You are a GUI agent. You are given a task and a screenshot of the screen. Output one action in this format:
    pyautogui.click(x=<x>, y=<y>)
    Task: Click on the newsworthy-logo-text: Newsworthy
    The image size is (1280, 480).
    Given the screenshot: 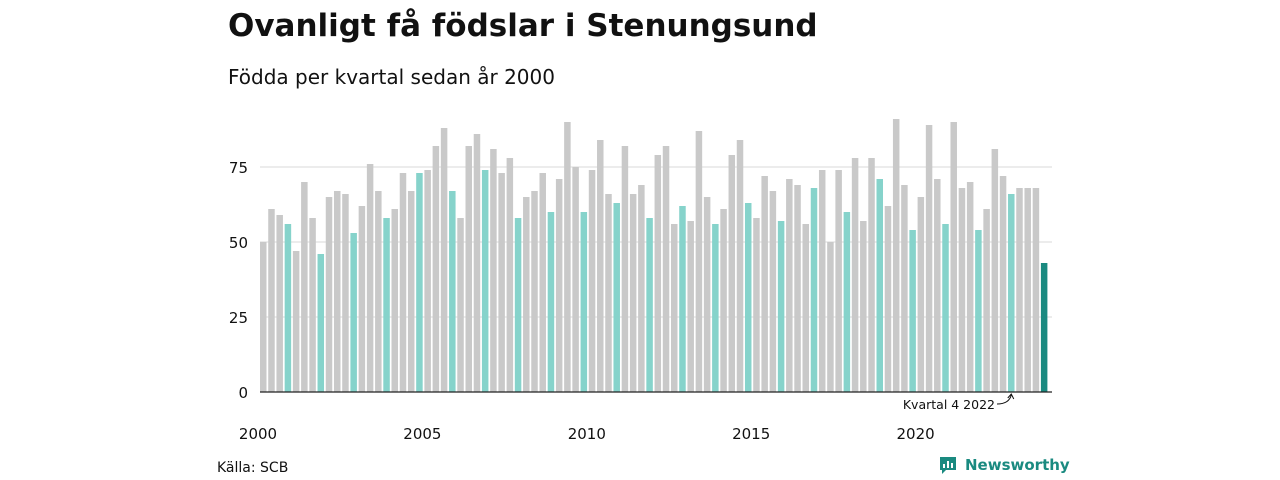 What is the action you would take?
    pyautogui.click(x=1017, y=465)
    